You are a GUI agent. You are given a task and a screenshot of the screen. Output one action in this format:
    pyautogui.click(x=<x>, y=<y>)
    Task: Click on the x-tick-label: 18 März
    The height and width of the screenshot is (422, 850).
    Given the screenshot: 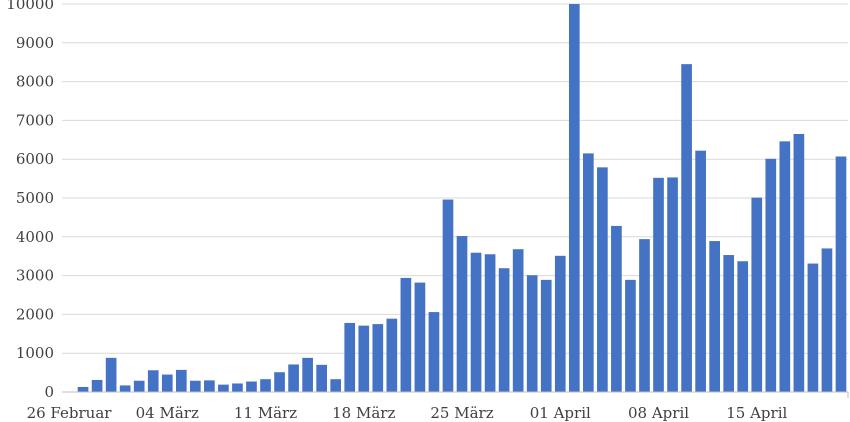 What is the action you would take?
    pyautogui.click(x=363, y=413)
    